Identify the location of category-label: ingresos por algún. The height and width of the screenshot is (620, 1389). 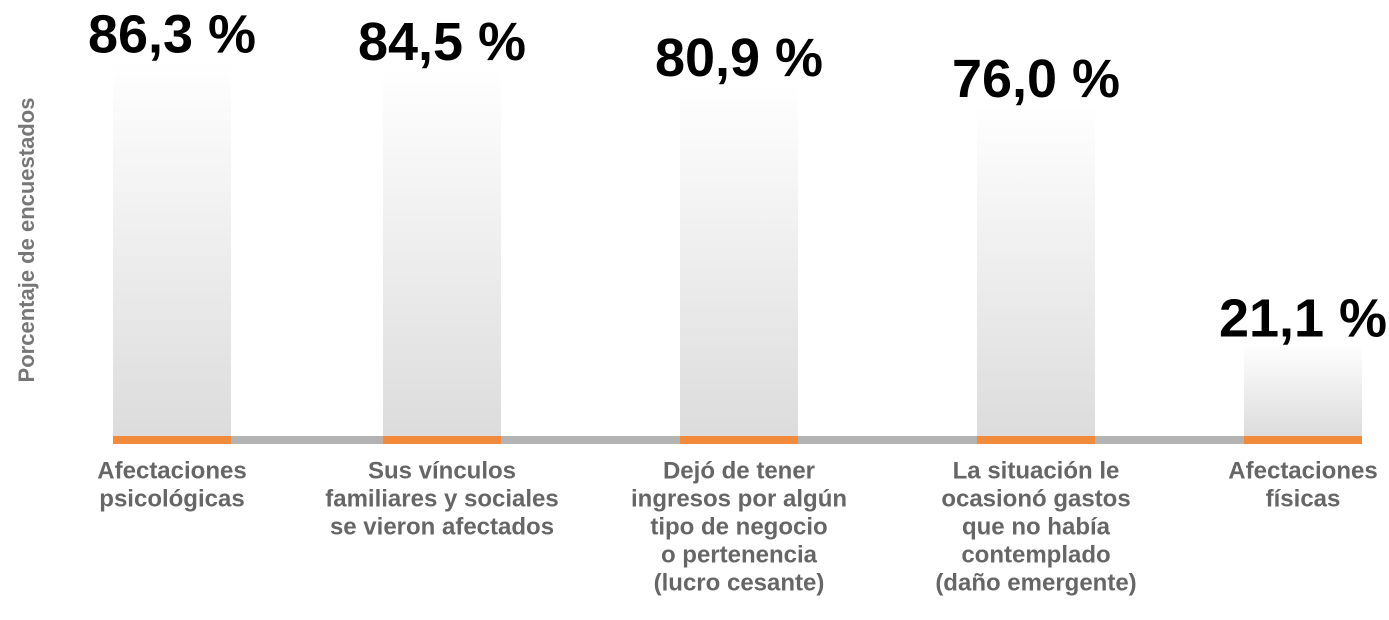
(739, 498).